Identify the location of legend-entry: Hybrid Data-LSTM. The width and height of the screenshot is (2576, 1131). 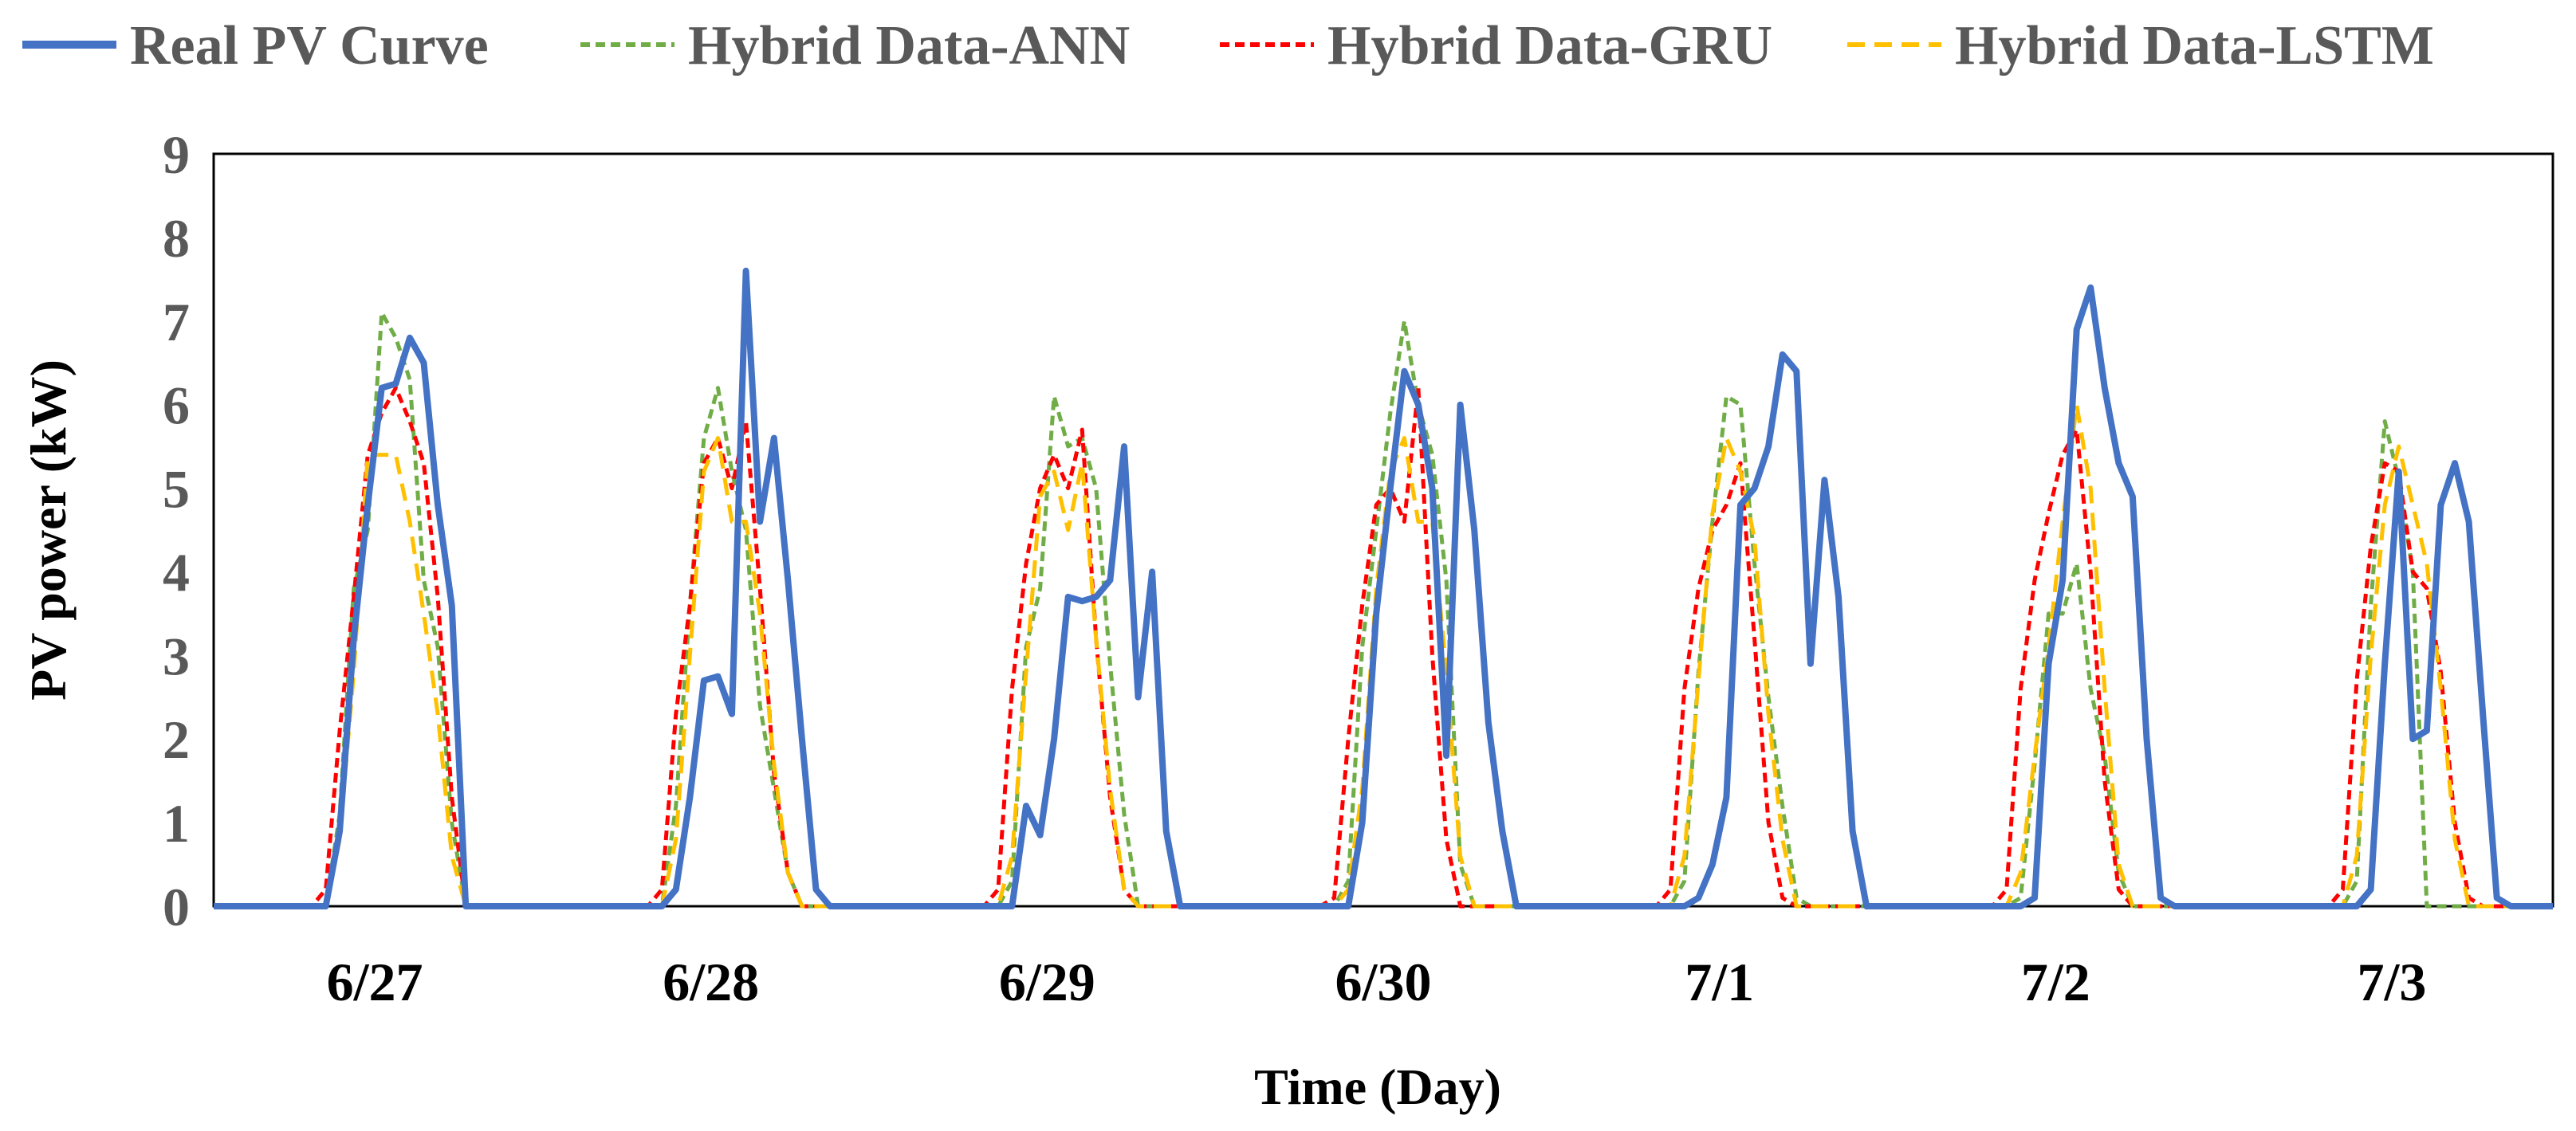
(2140, 46).